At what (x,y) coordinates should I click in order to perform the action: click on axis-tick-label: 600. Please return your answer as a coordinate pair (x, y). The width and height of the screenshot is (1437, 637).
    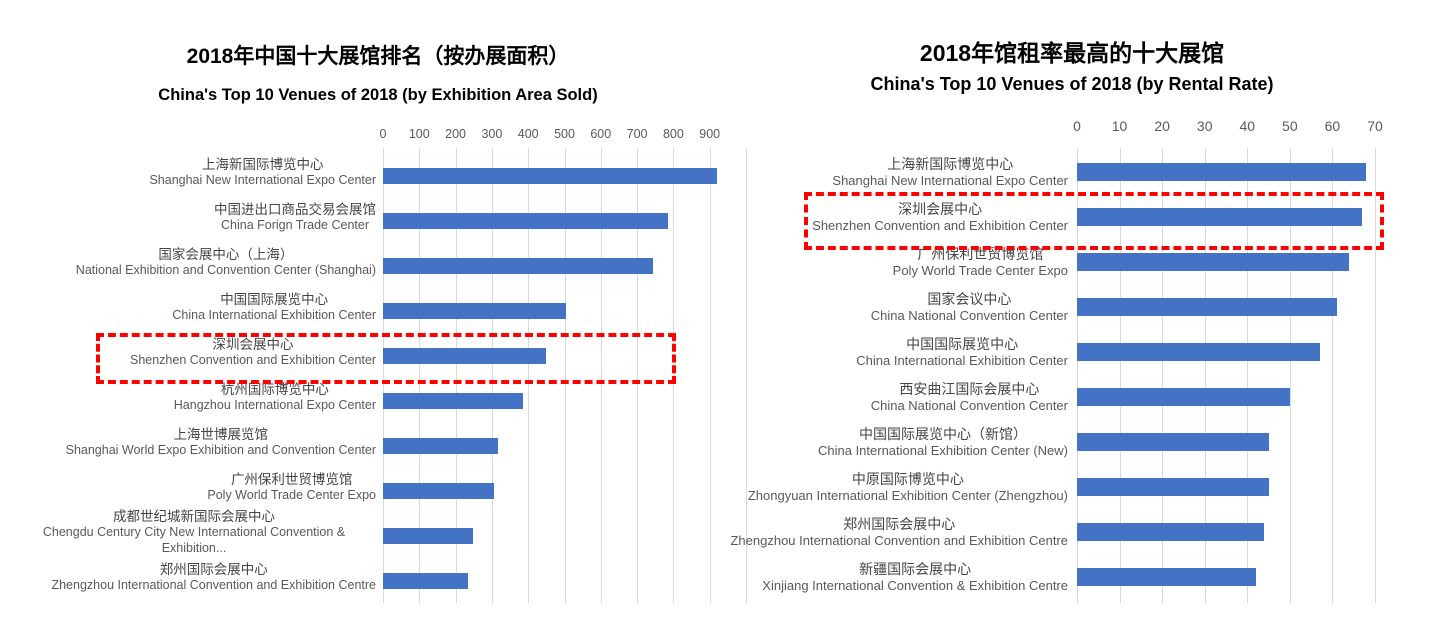
    Looking at the image, I should click on (601, 134).